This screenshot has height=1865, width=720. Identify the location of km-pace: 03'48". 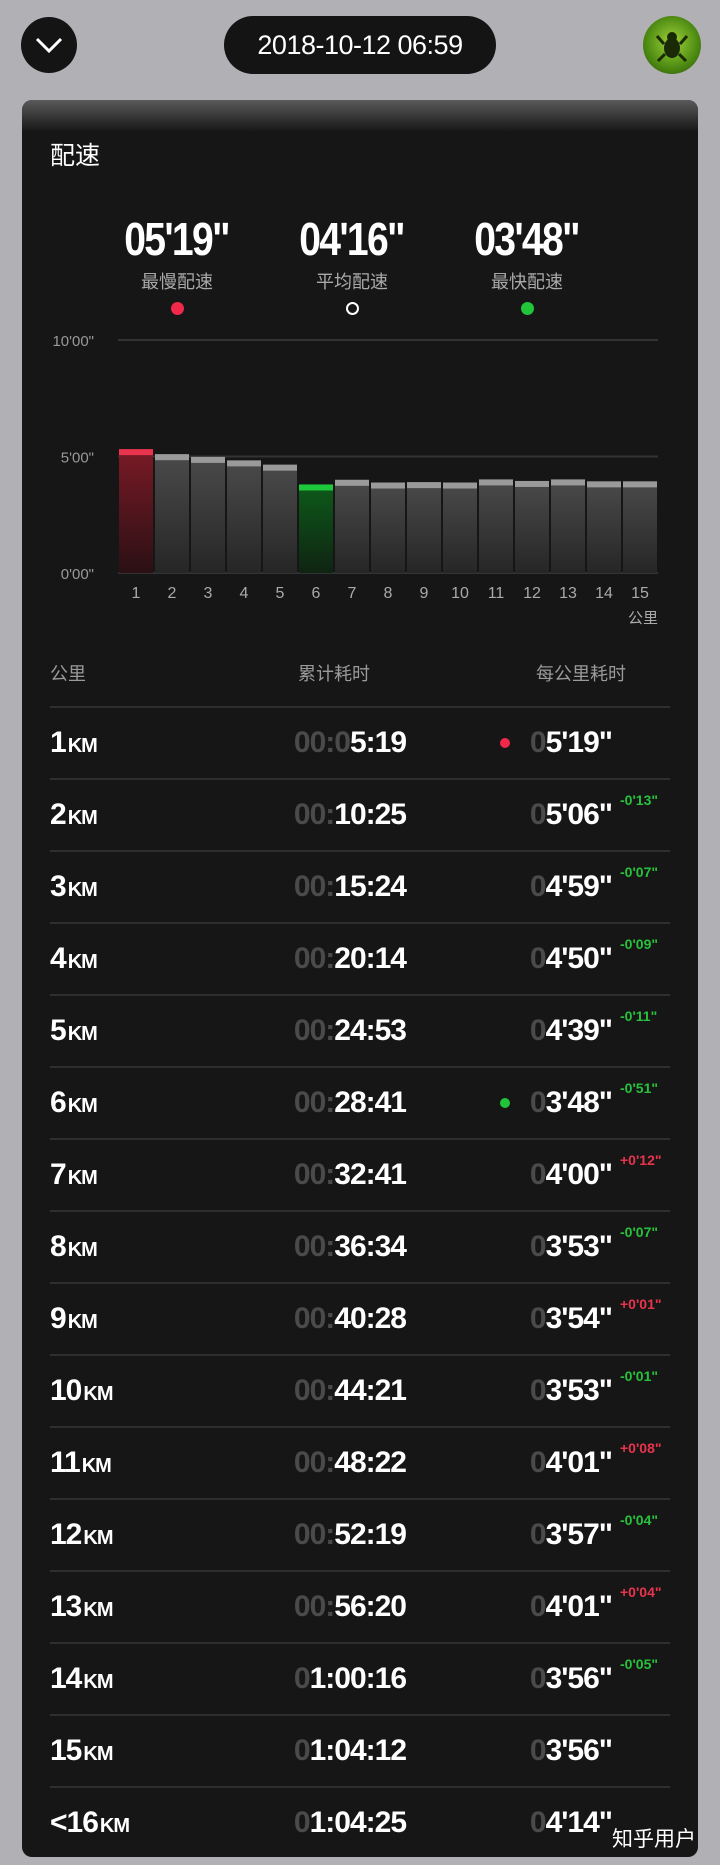
(571, 1102).